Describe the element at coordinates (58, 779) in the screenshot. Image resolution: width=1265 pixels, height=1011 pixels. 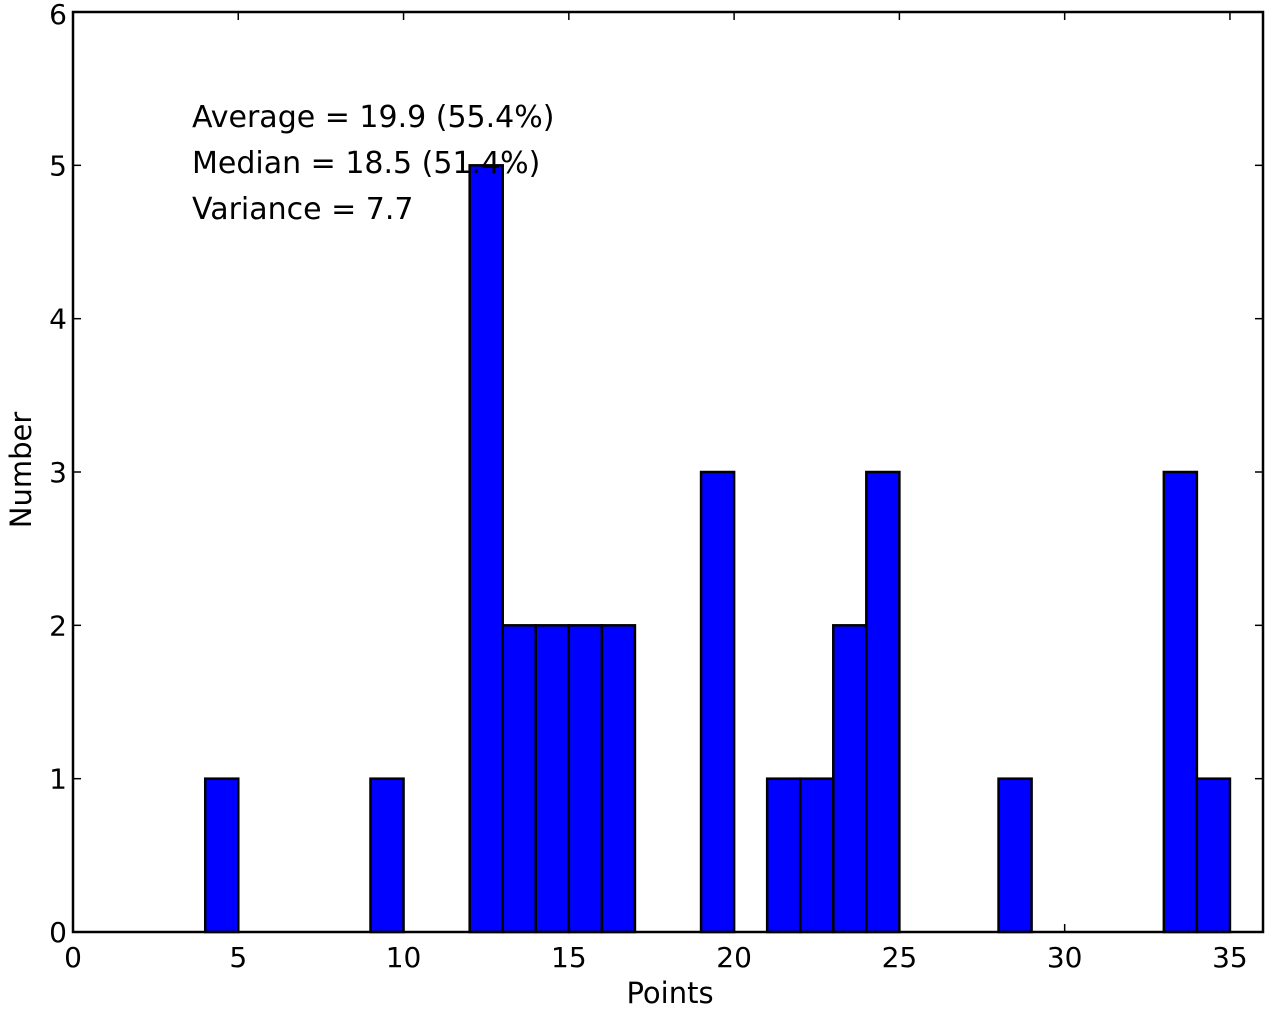
I see `y-tick-label: 1` at that location.